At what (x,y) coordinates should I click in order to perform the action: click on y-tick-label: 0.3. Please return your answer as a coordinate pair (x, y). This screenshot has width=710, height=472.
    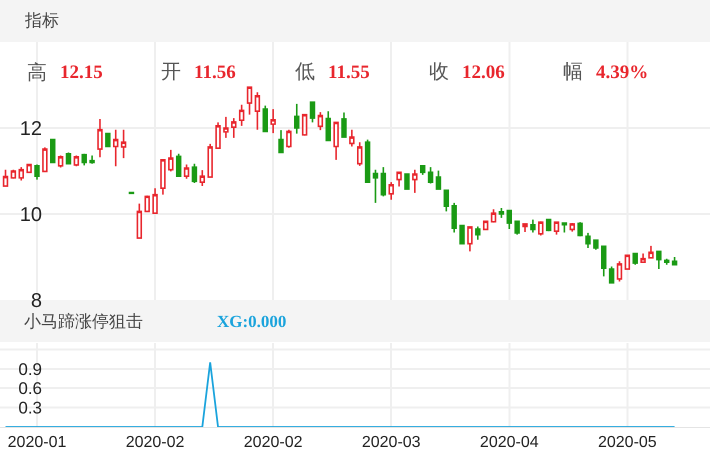
    Looking at the image, I should click on (30, 408).